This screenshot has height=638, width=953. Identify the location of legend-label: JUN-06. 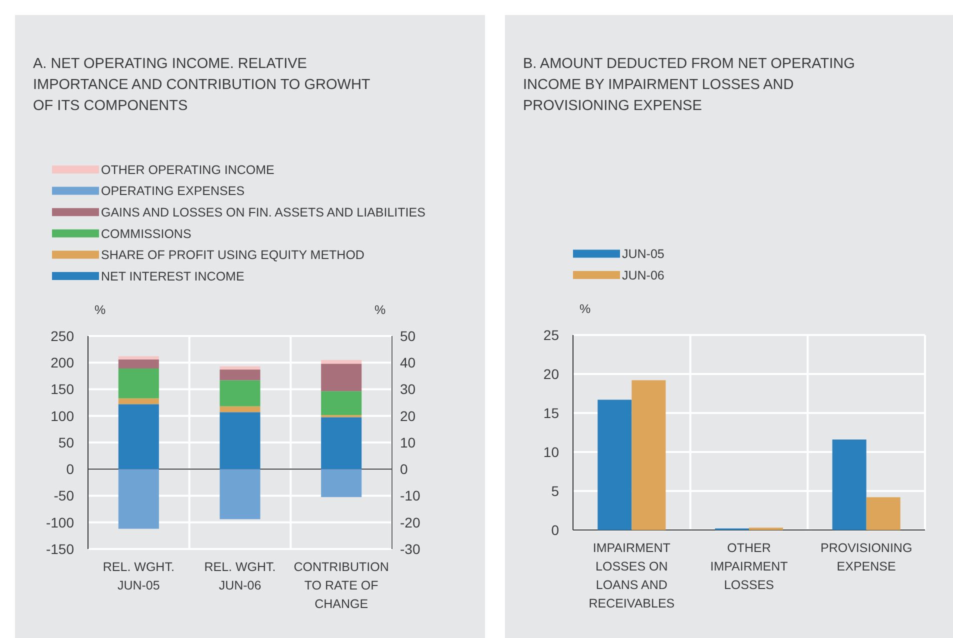
(643, 275).